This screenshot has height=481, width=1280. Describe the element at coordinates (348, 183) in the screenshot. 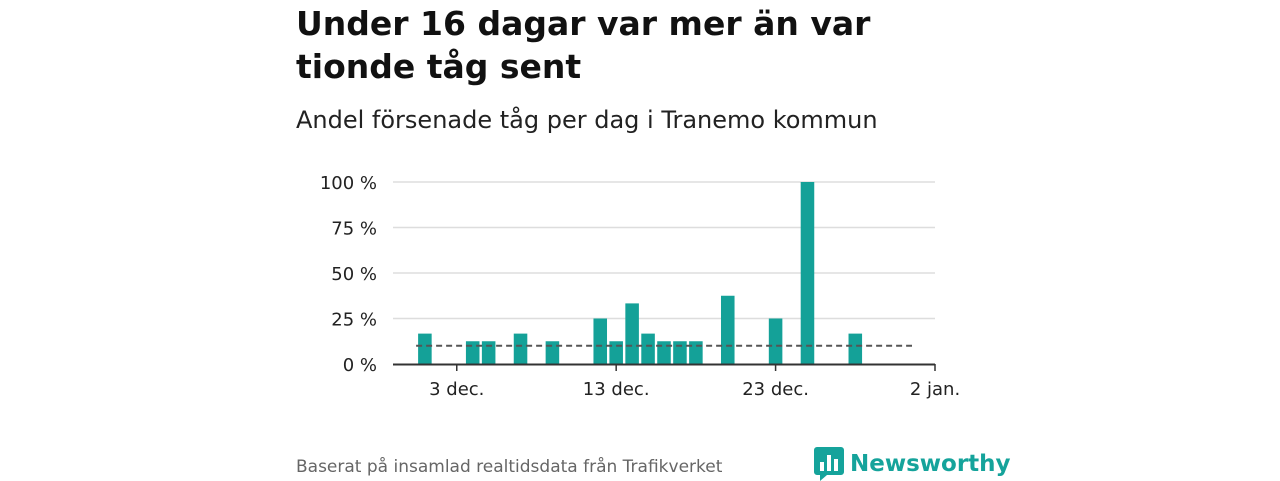

I see `y-tick-label: 100 %` at that location.